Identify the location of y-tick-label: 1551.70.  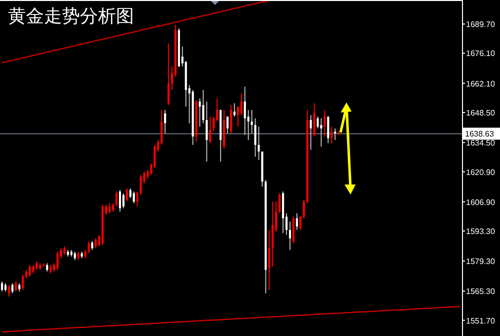
(481, 321).